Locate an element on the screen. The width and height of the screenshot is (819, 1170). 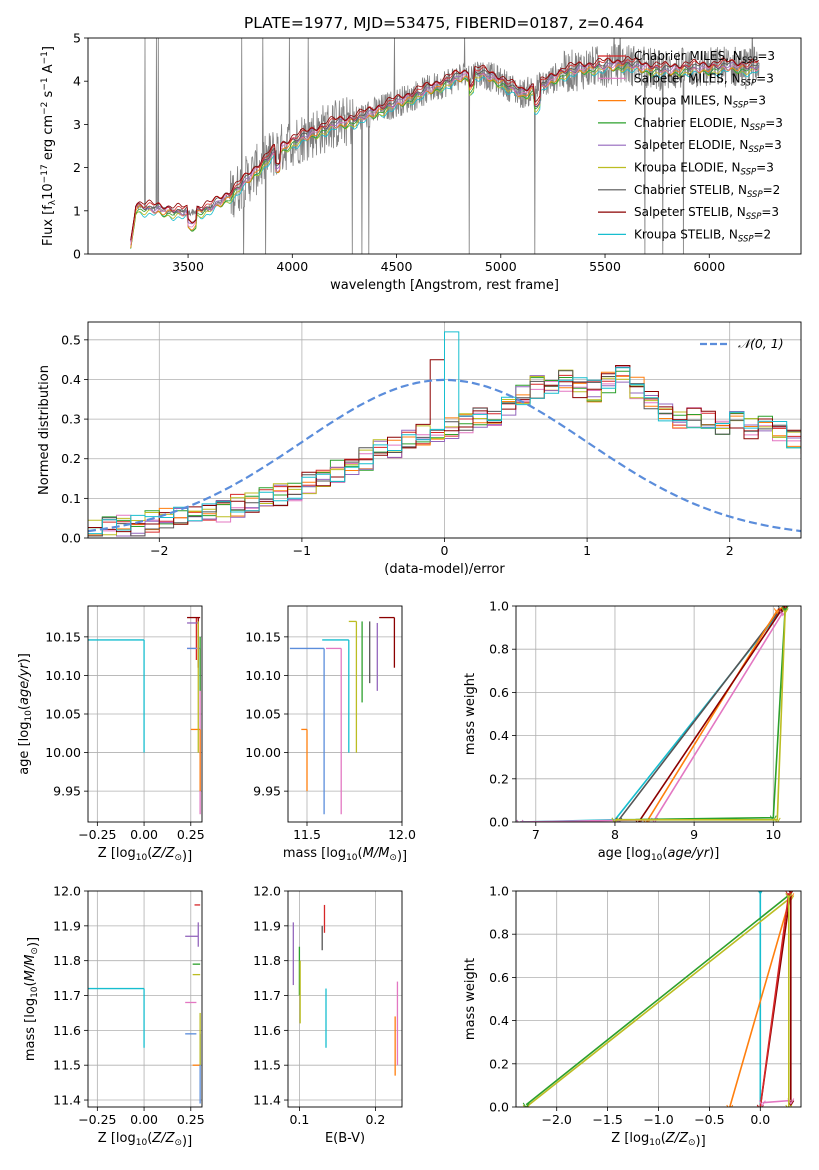
y-tick-label: 2 is located at coordinates (77, 167).